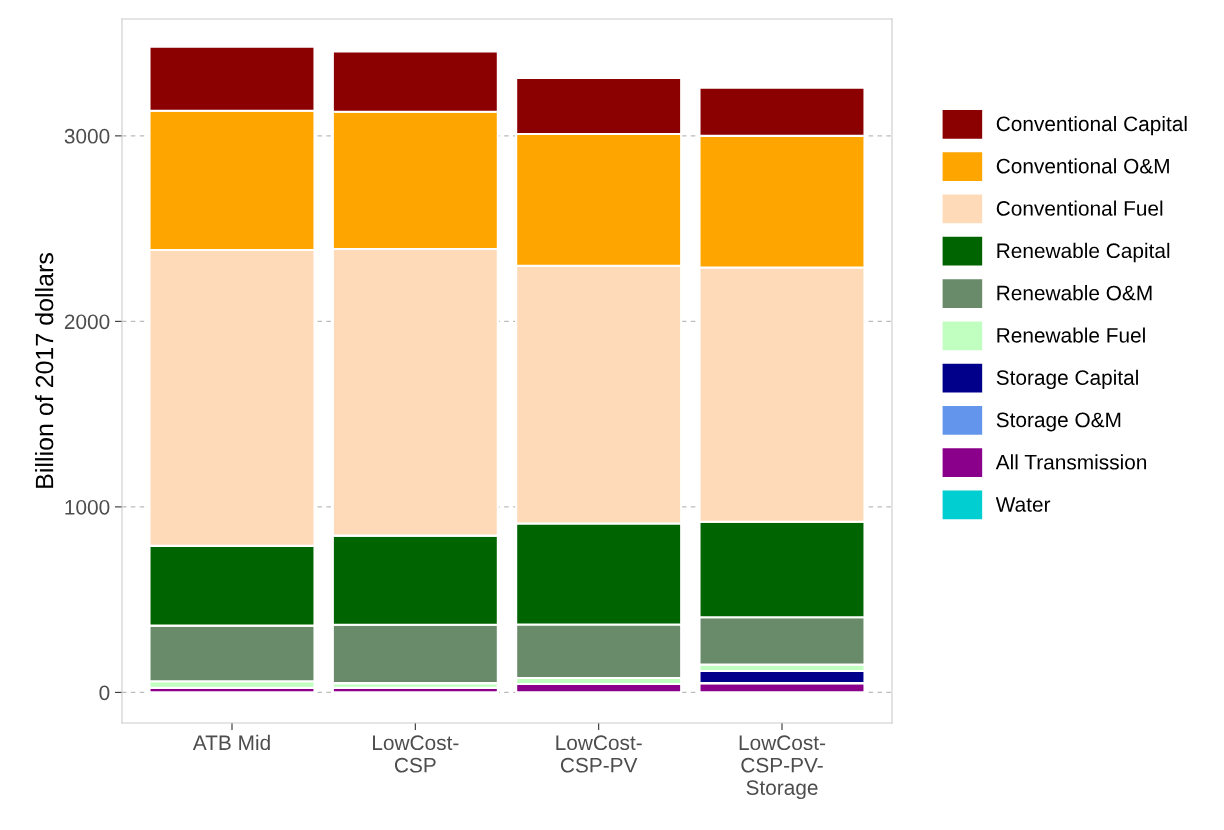  What do you see at coordinates (416, 754) in the screenshot?
I see `x-tick-label: LowCost- CSP` at bounding box center [416, 754].